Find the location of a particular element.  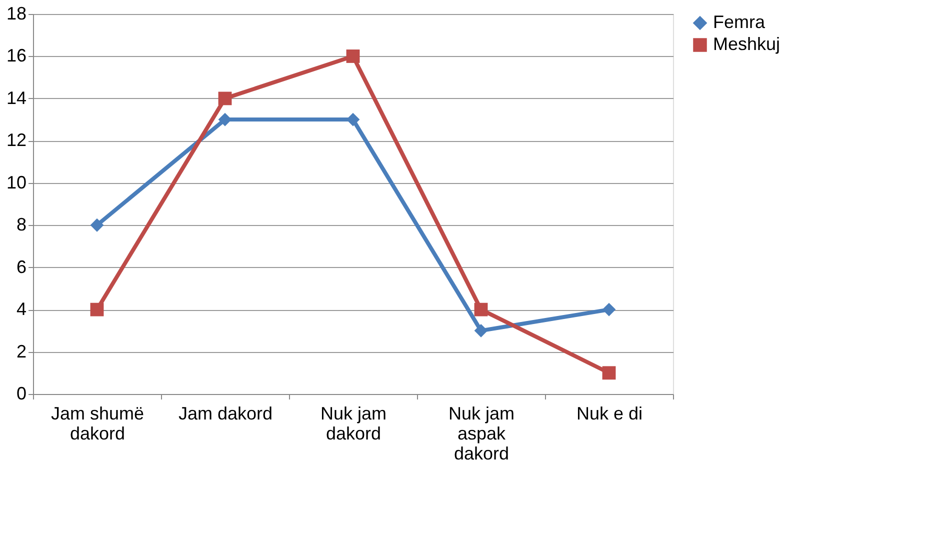

legend-label: Meshkuj is located at coordinates (746, 44).